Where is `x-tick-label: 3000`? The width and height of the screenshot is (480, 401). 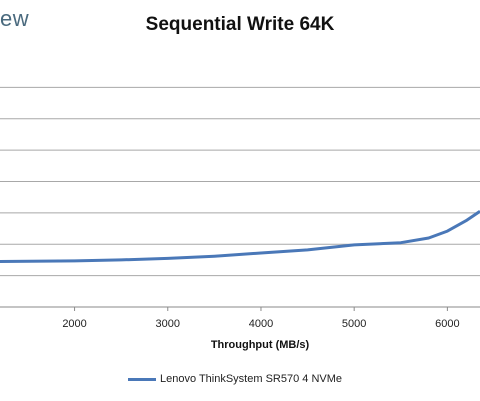 x-tick-label: 3000 is located at coordinates (168, 324).